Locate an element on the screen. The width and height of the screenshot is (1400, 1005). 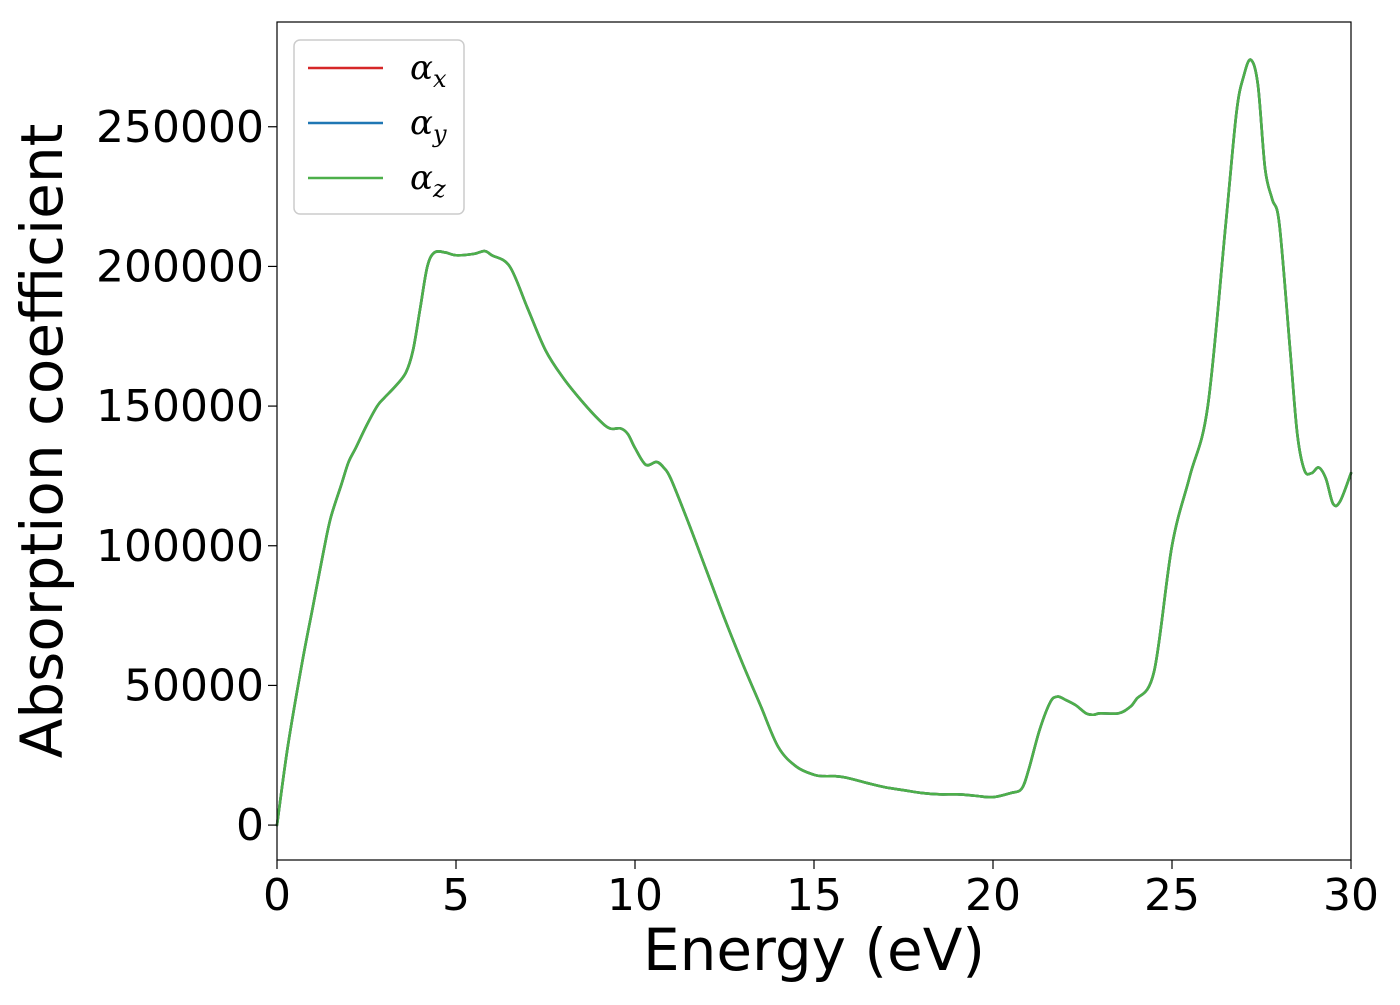
x-tick-label: 10 is located at coordinates (635, 895).